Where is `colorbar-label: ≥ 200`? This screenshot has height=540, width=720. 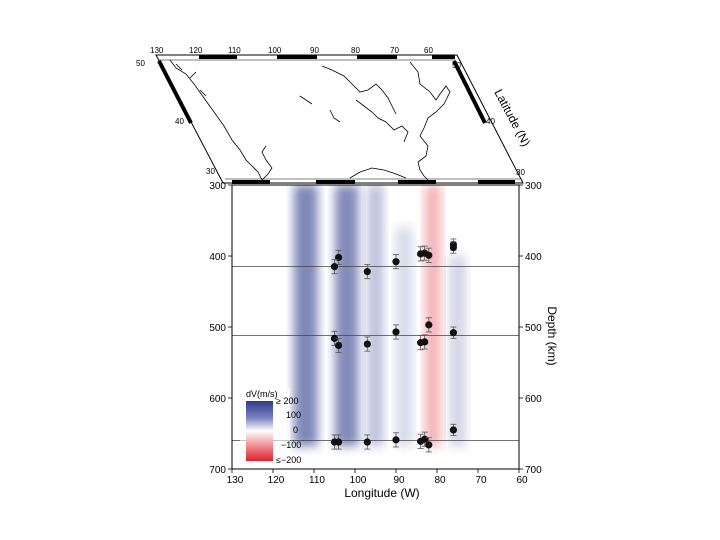
colorbar-label: ≥ 200 is located at coordinates (287, 401).